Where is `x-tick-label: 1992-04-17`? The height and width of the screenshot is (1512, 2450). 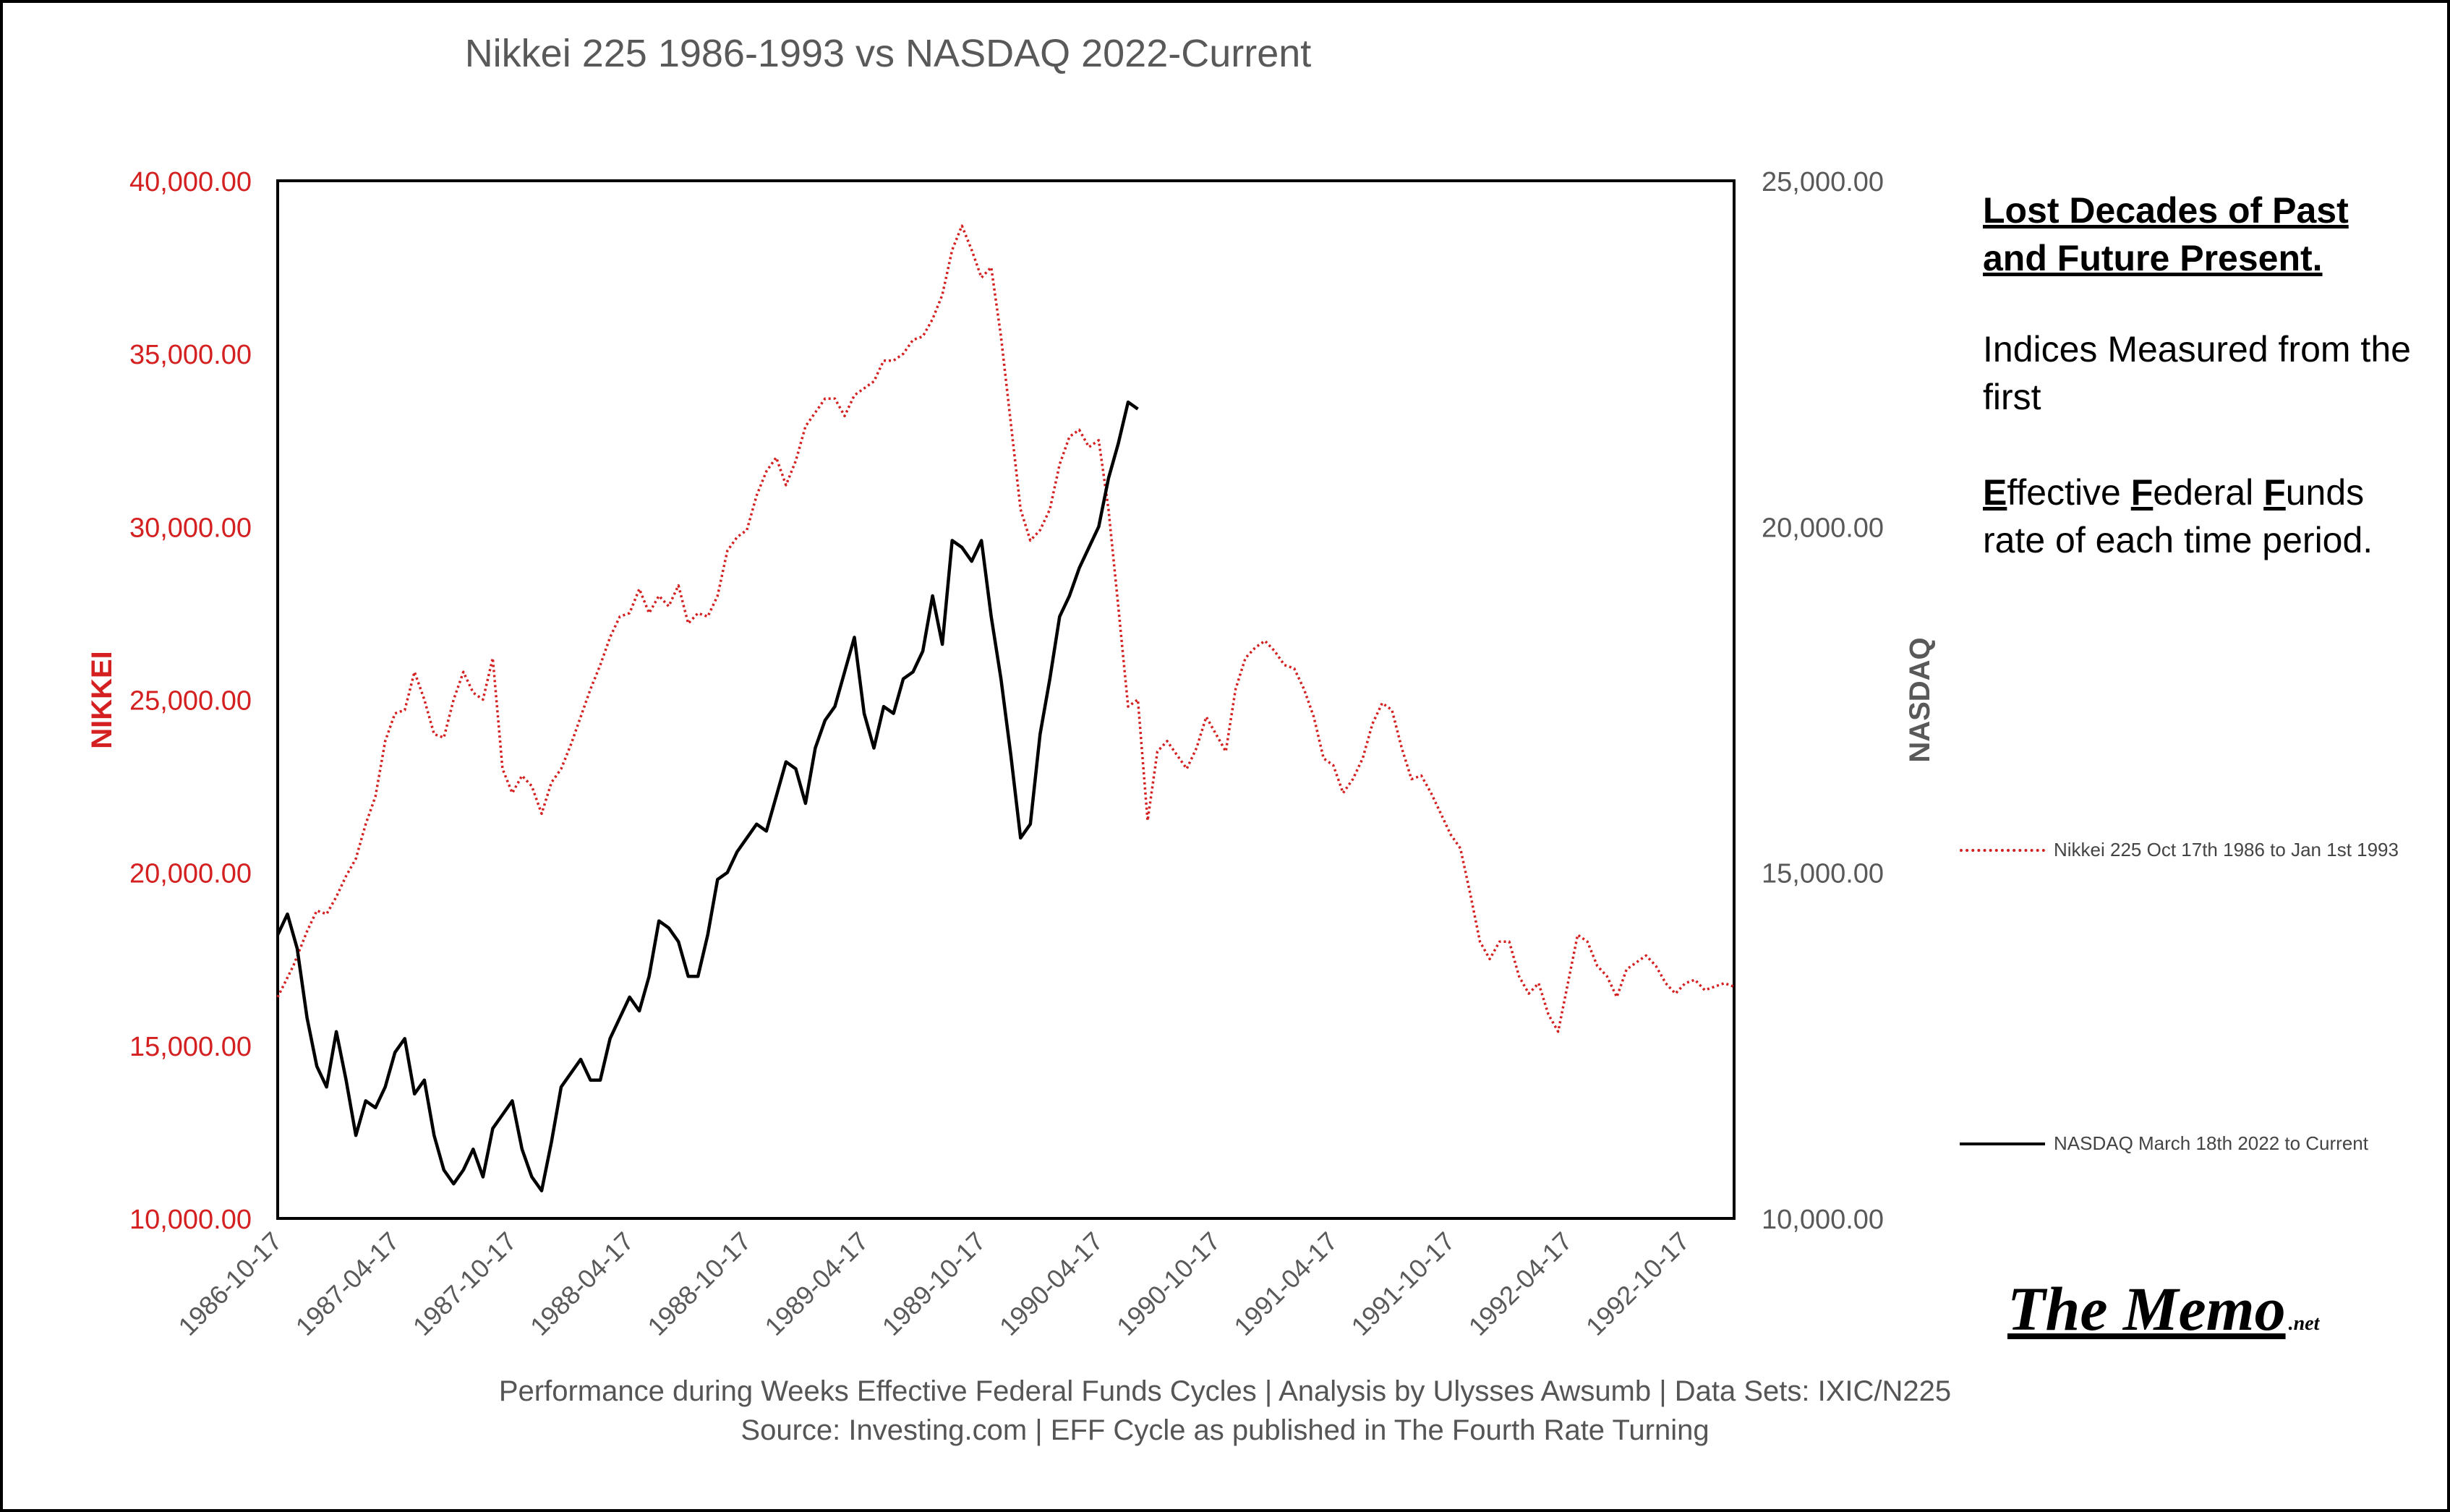
x-tick-label: 1992-04-17 is located at coordinates (1520, 1283).